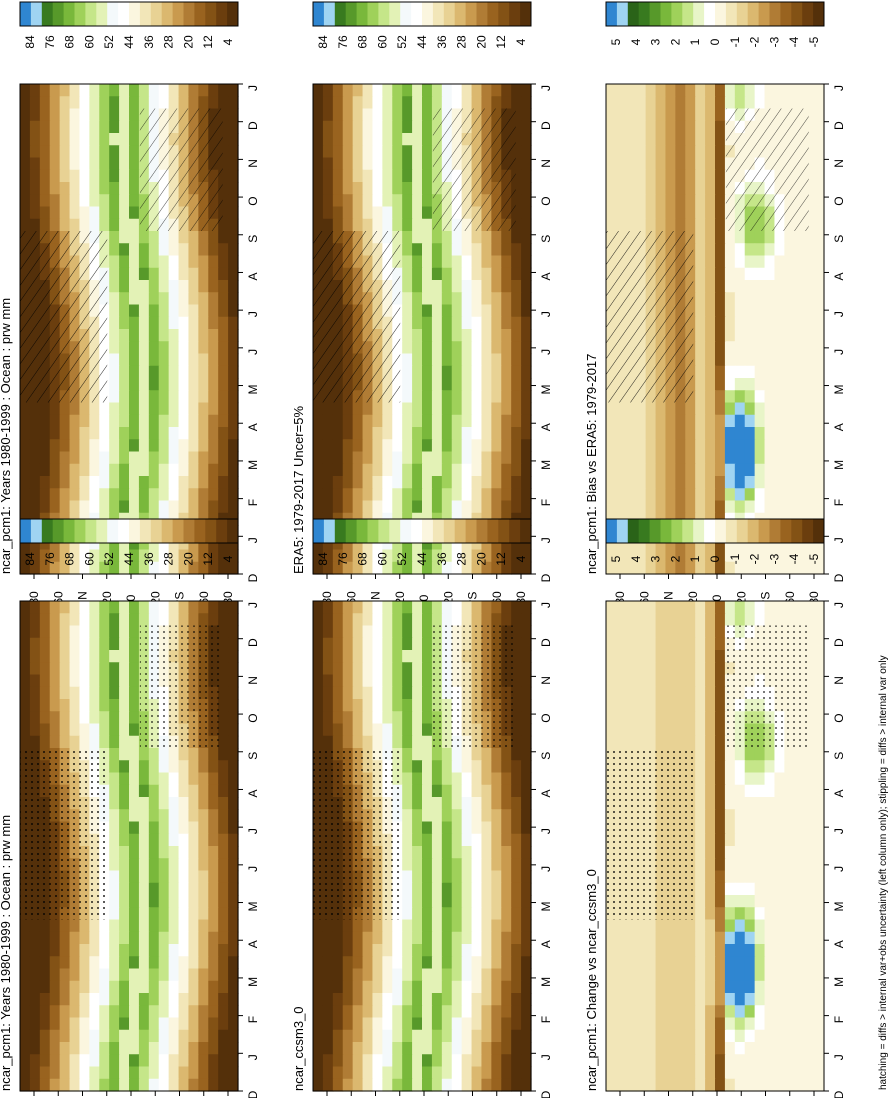 This screenshot has width=891, height=1098. I want to click on colorbar-label: 36, so click(442, 42).